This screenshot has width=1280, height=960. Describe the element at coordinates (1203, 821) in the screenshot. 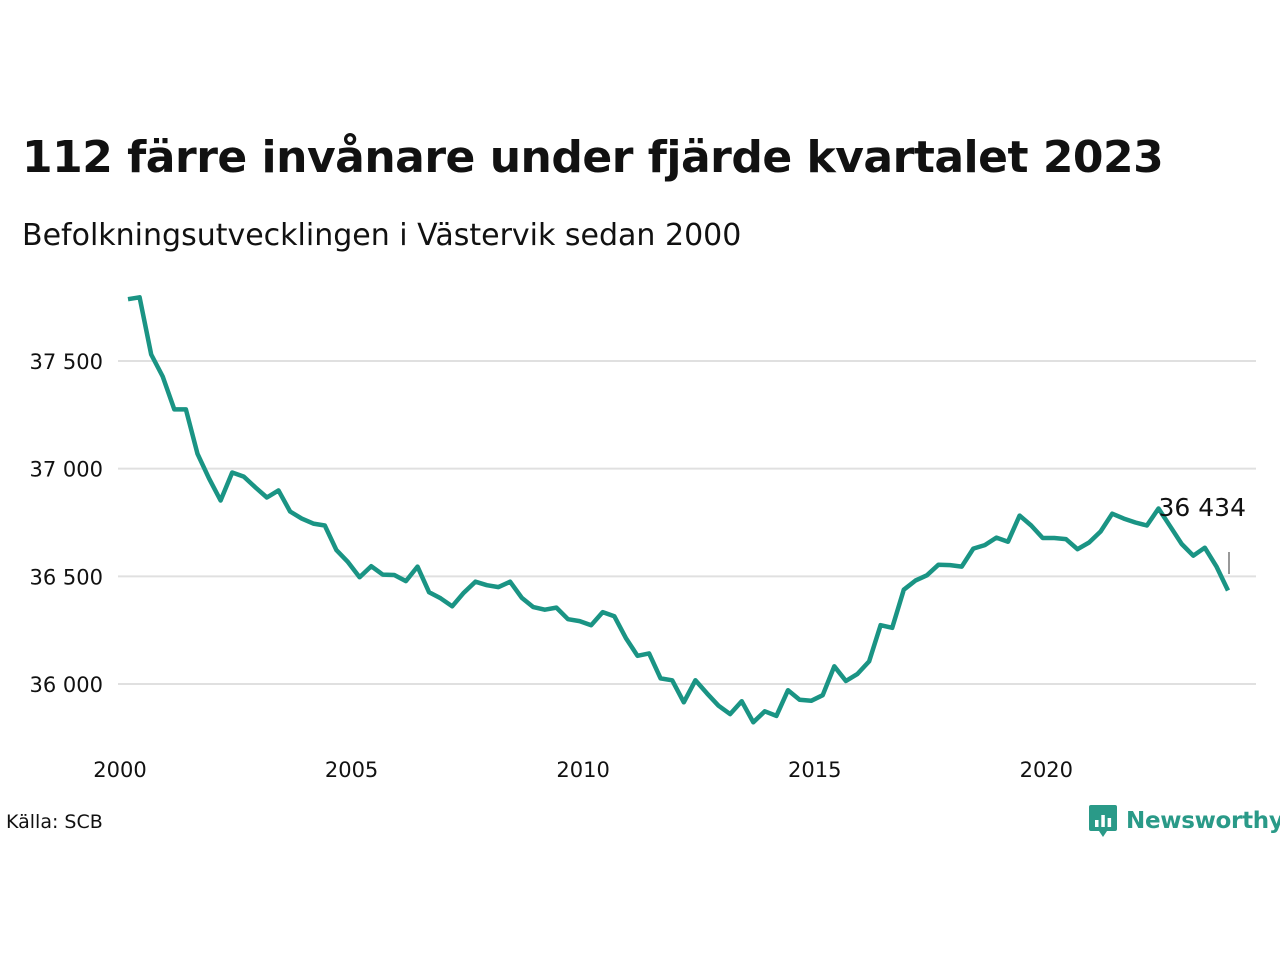

I see `newsworthy-logo-text: Newsworthy` at that location.